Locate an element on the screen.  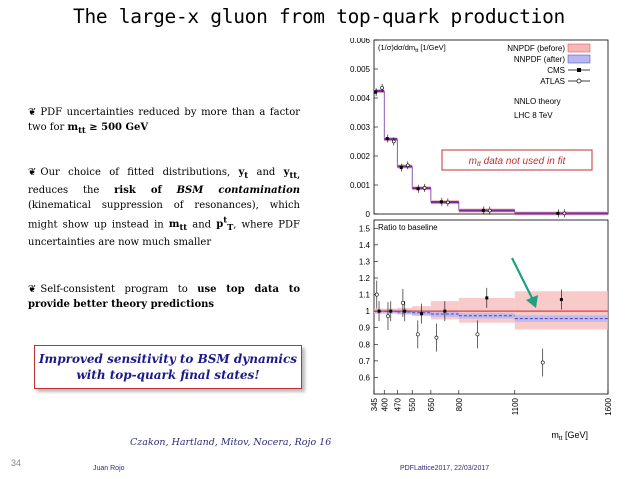
risk-text: risk of is located at coordinates (138, 190).